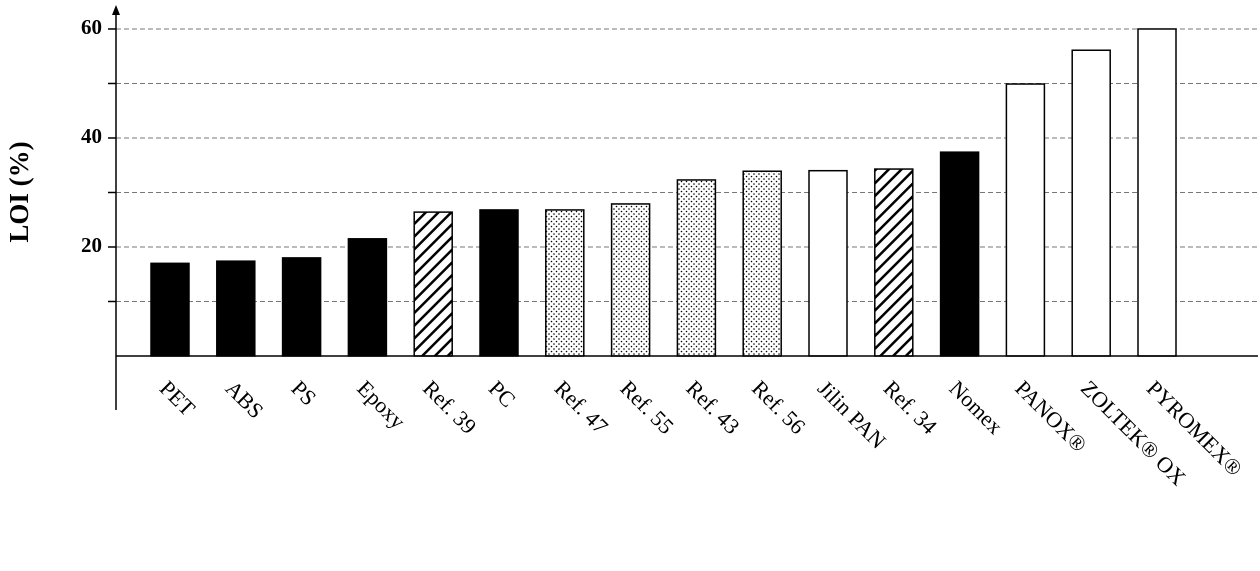 Image resolution: width=1260 pixels, height=571 pixels. Describe the element at coordinates (449, 406) in the screenshot. I see `x-tick-label: Ref. 39` at that location.